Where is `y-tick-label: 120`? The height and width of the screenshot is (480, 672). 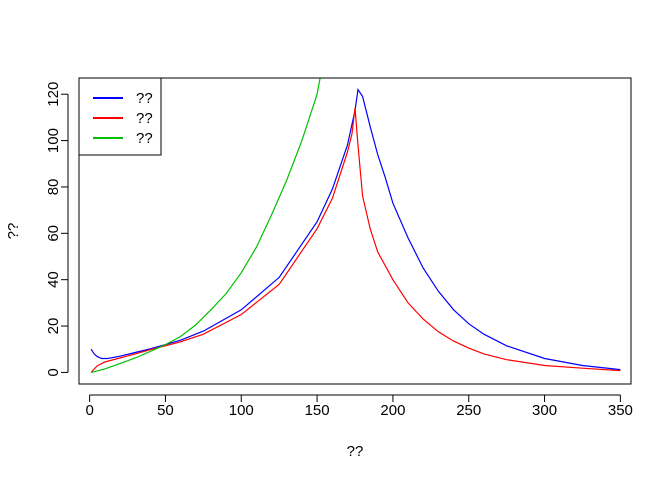 y-tick-label: 120 is located at coordinates (53, 94).